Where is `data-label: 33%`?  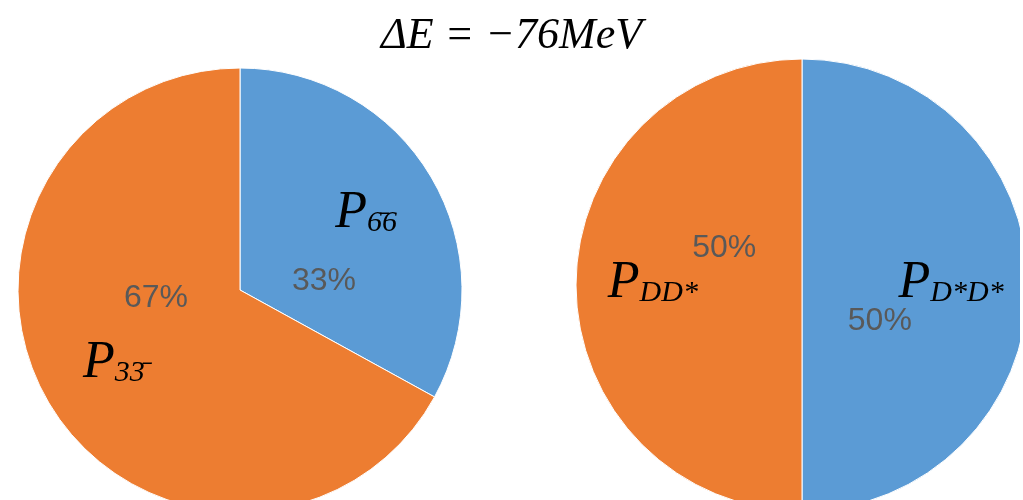 data-label: 33% is located at coordinates (323, 279).